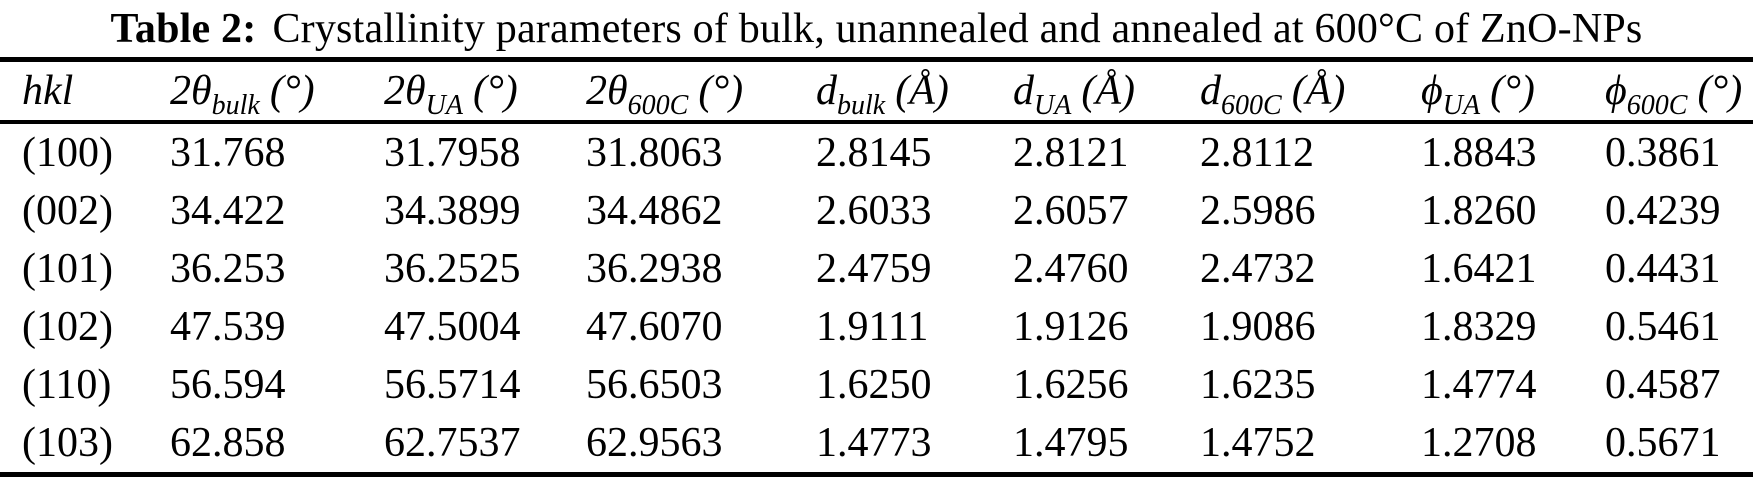 The height and width of the screenshot is (485, 1753). I want to click on cell-2theta-ua: 47.5004, so click(452, 327).